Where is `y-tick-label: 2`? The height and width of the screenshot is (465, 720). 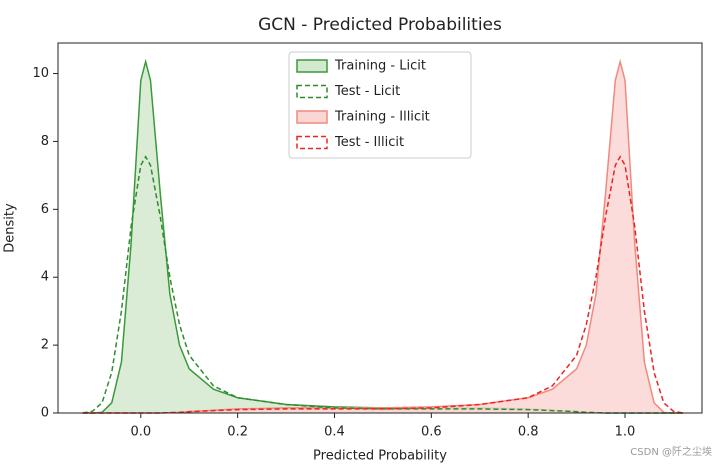
y-tick-label: 2 is located at coordinates (45, 345).